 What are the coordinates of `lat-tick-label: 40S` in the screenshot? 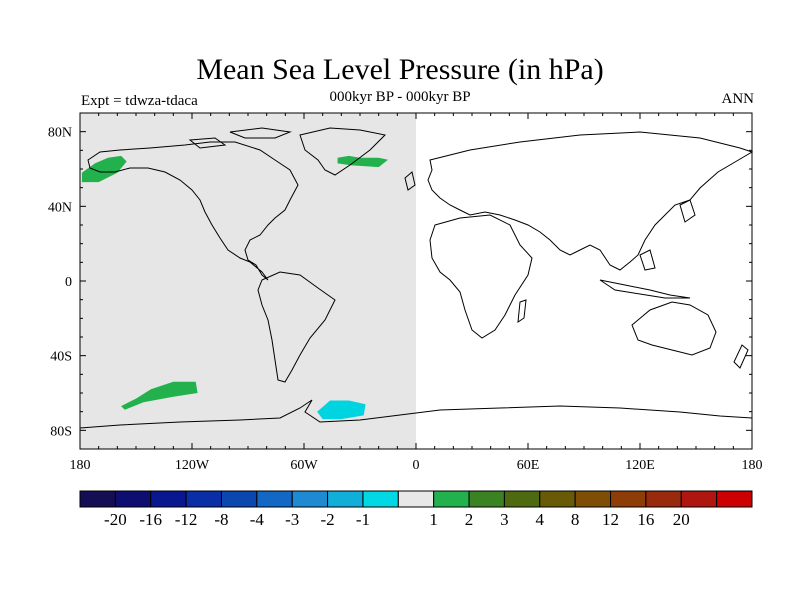 It's located at (61, 357).